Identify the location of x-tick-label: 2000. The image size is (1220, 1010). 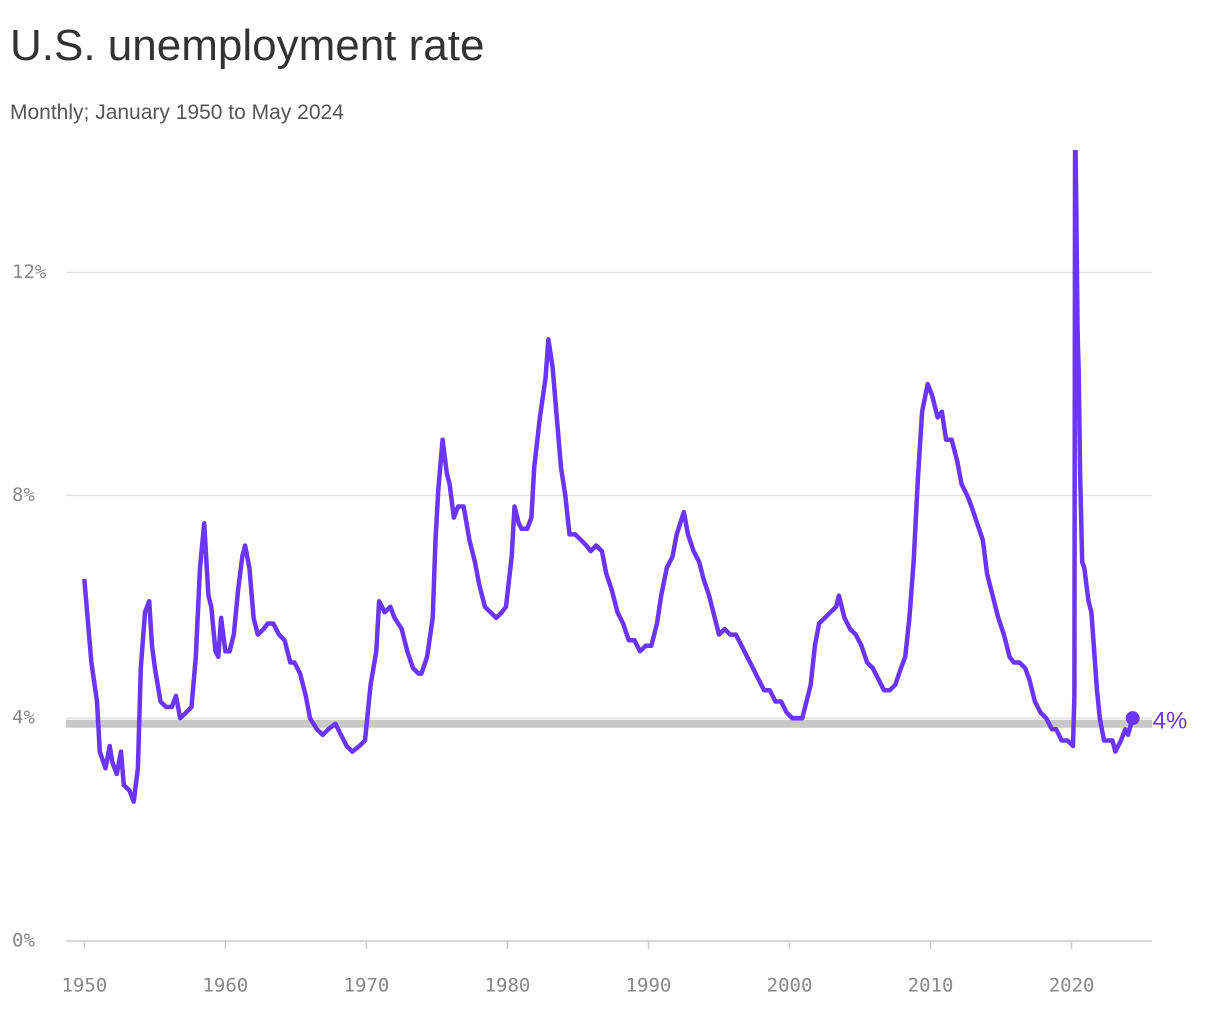
(790, 986).